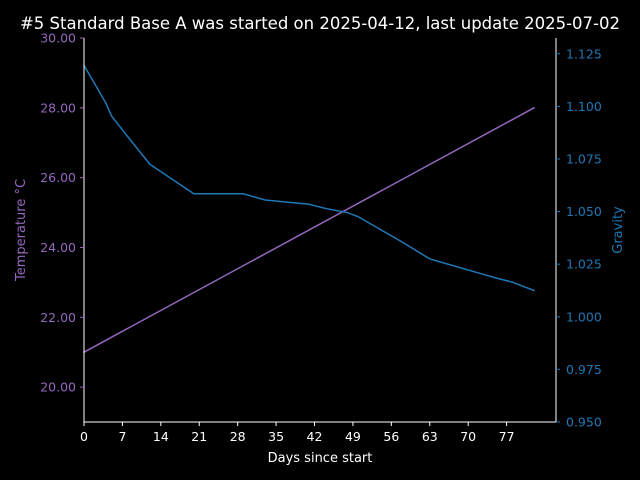 This screenshot has width=640, height=480. Describe the element at coordinates (618, 230) in the screenshot. I see `y-right-axis-label: Gravity` at that location.